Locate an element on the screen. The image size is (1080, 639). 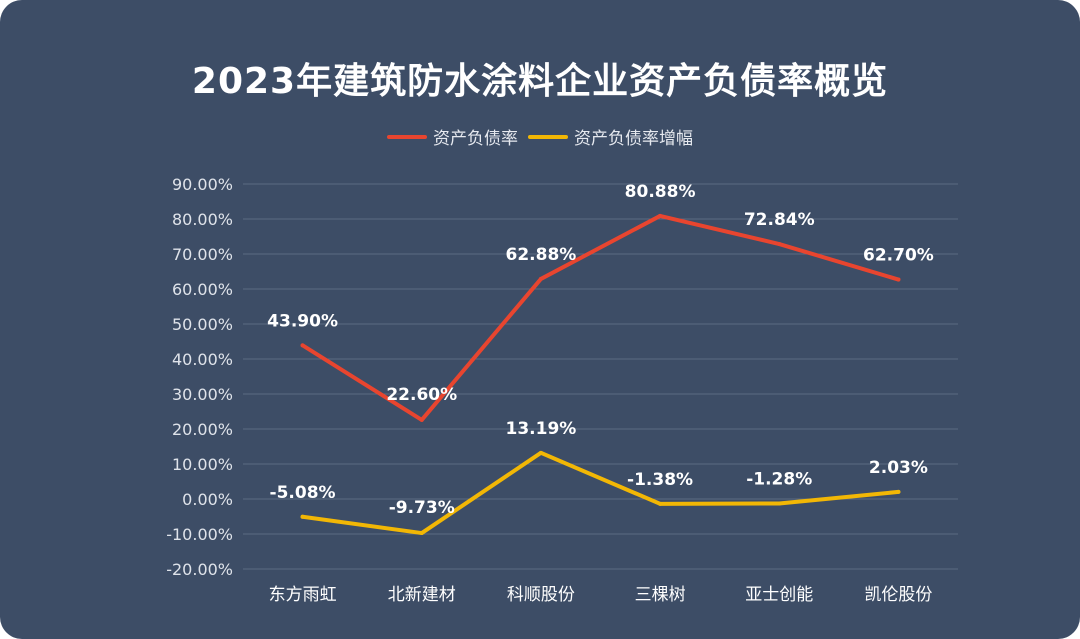
data-label: 80.88% is located at coordinates (660, 192).